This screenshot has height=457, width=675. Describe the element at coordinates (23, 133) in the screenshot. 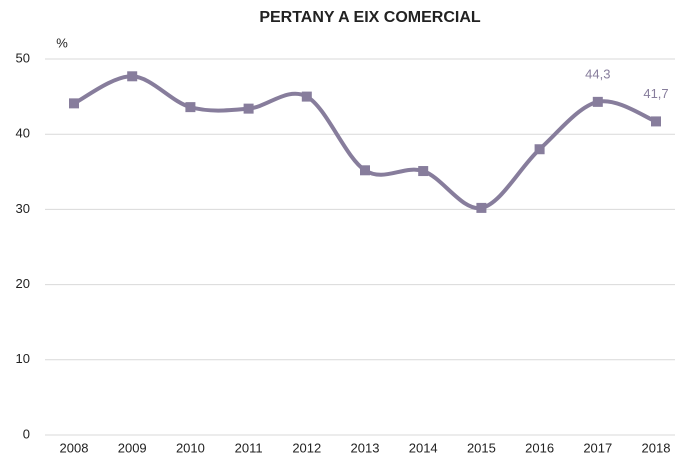

I see `y-tick-label: 40` at that location.